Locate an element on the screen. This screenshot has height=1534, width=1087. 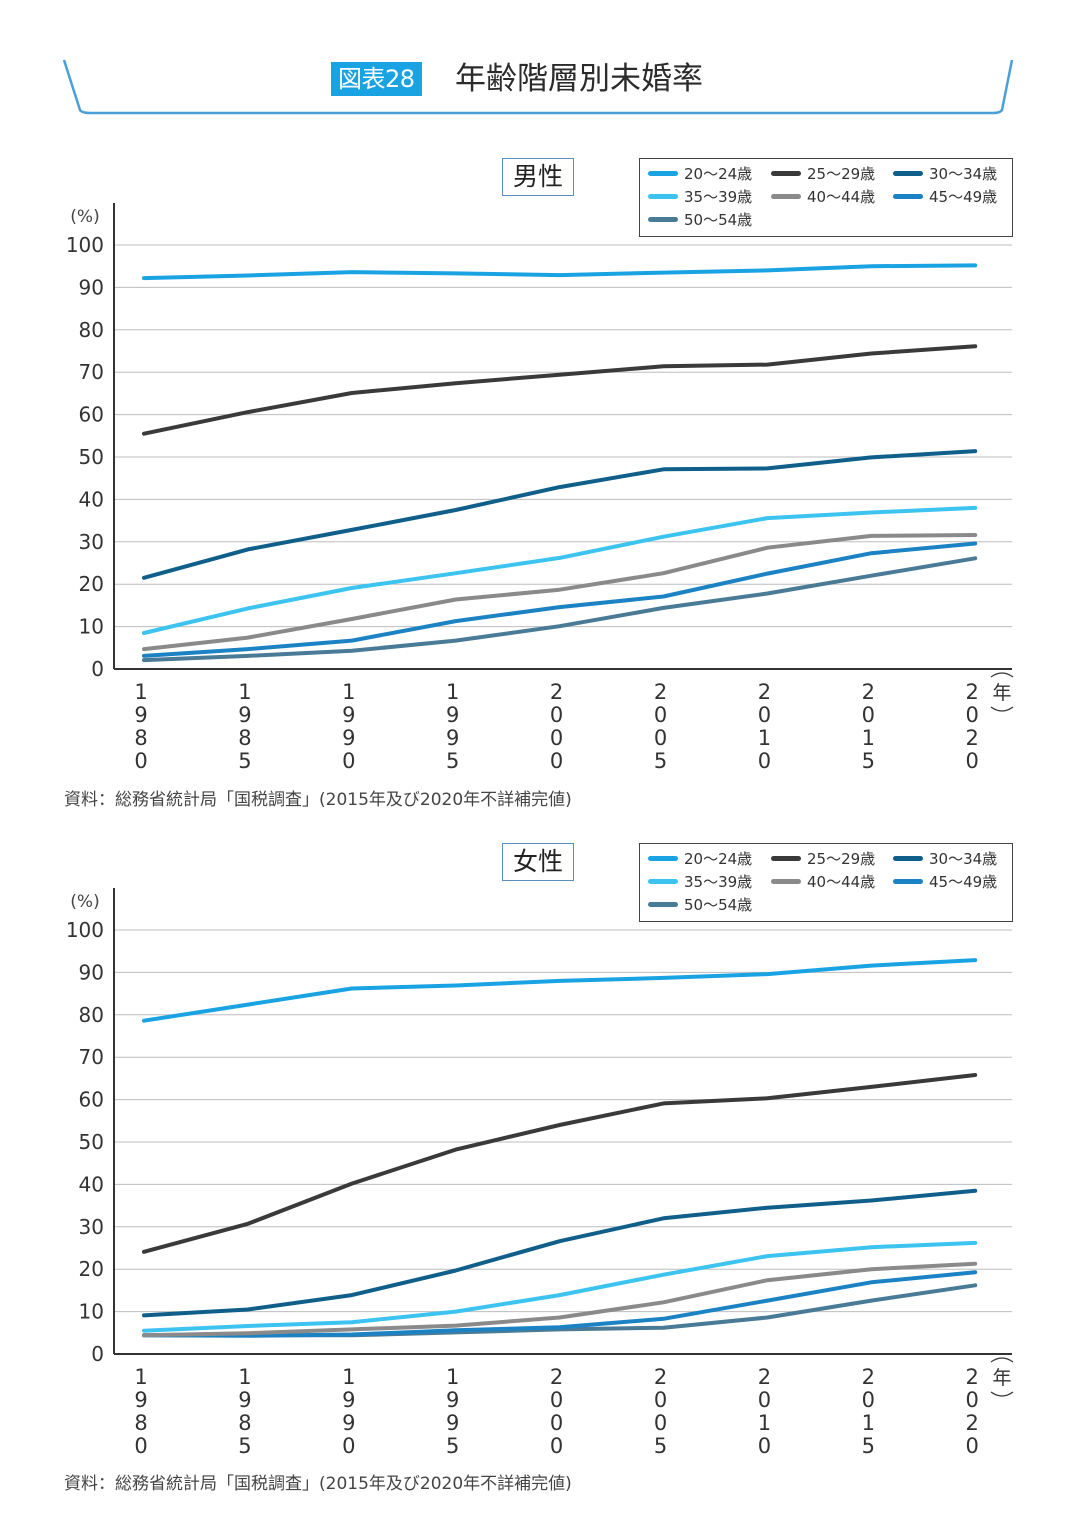
series-line-50-54-age is located at coordinates (560, 609).